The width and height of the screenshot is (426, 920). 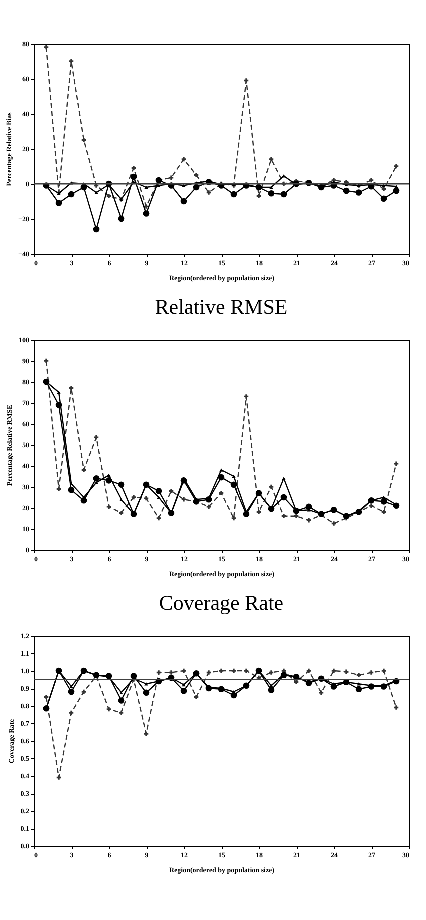 I want to click on chart-title: Relative RMSE, so click(x=221, y=307).